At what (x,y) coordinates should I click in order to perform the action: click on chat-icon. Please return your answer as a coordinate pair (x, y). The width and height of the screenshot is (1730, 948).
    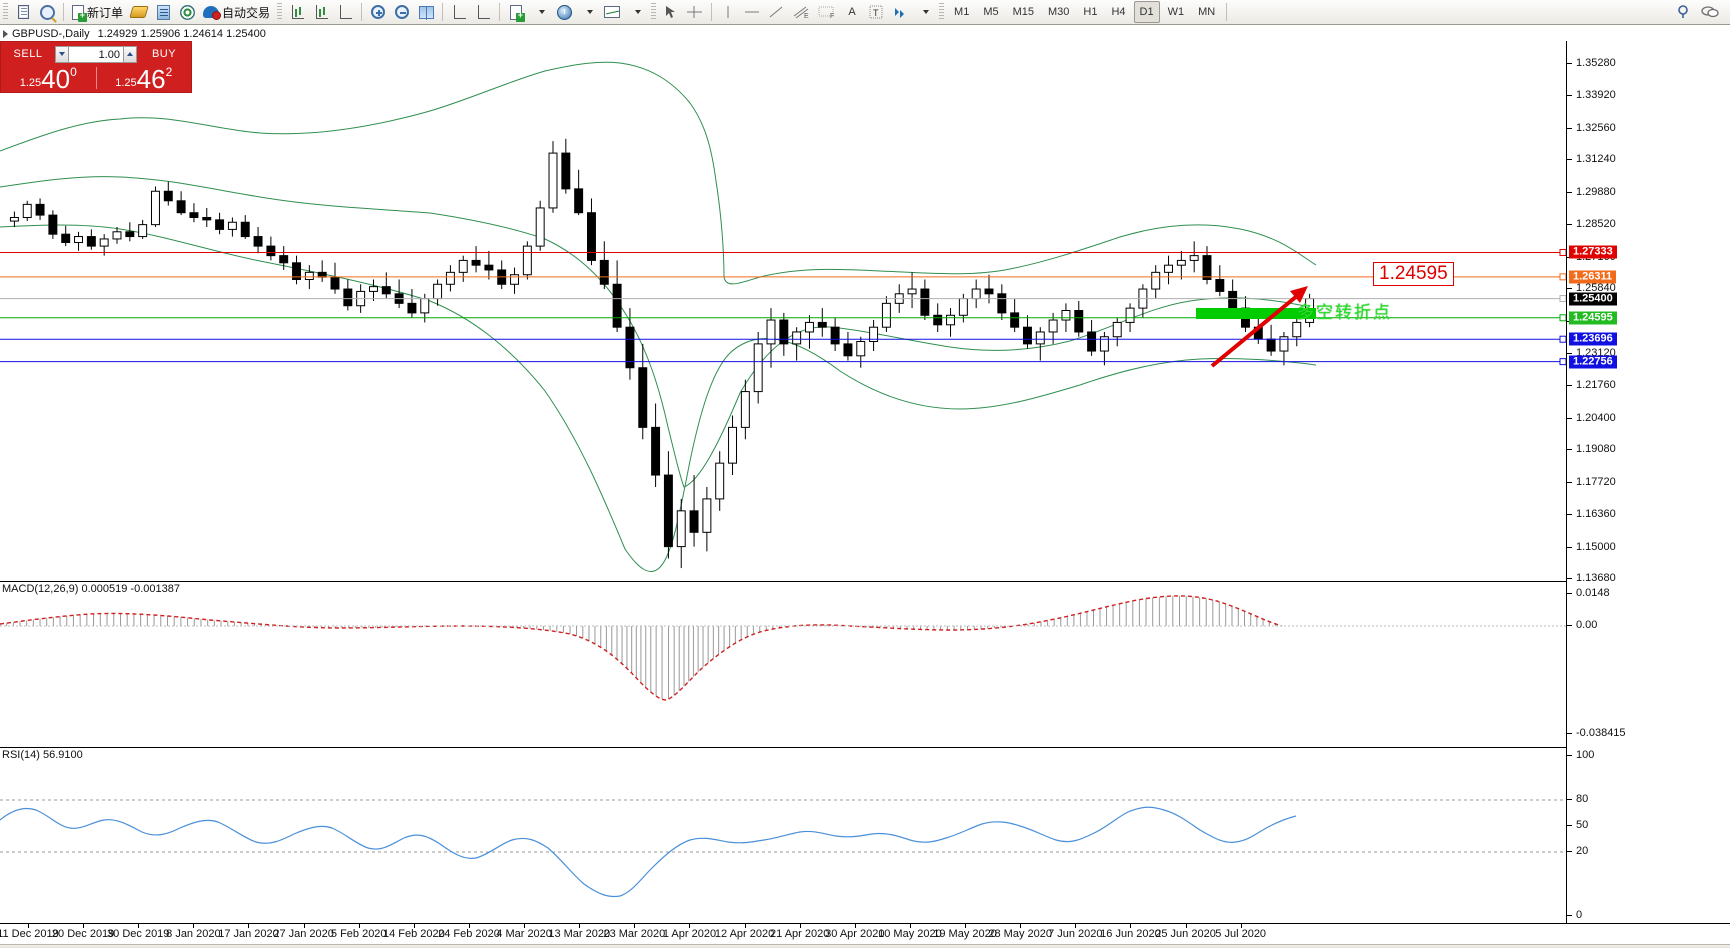
    Looking at the image, I should click on (1710, 12).